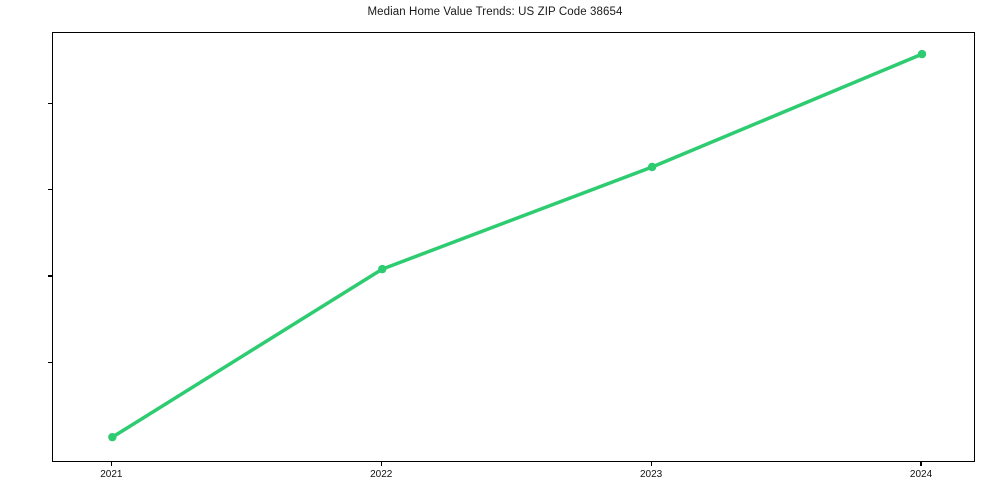  I want to click on x-tick-label: 2023, so click(651, 474).